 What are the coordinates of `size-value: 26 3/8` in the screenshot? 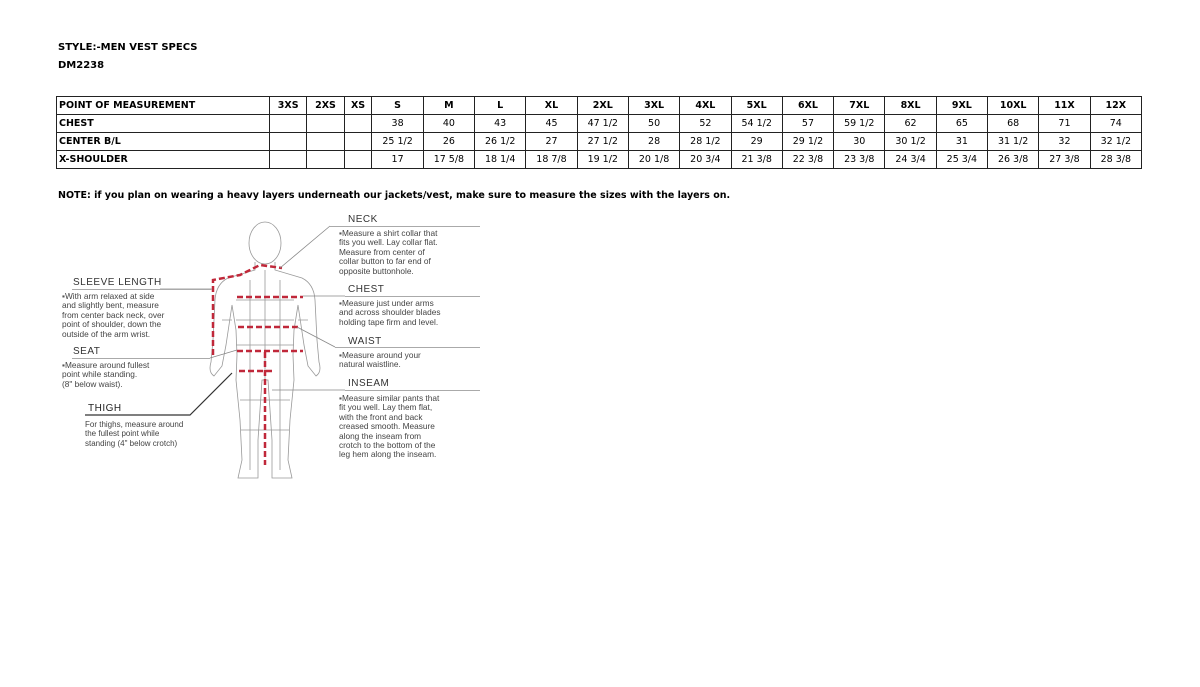 It's located at (1013, 159).